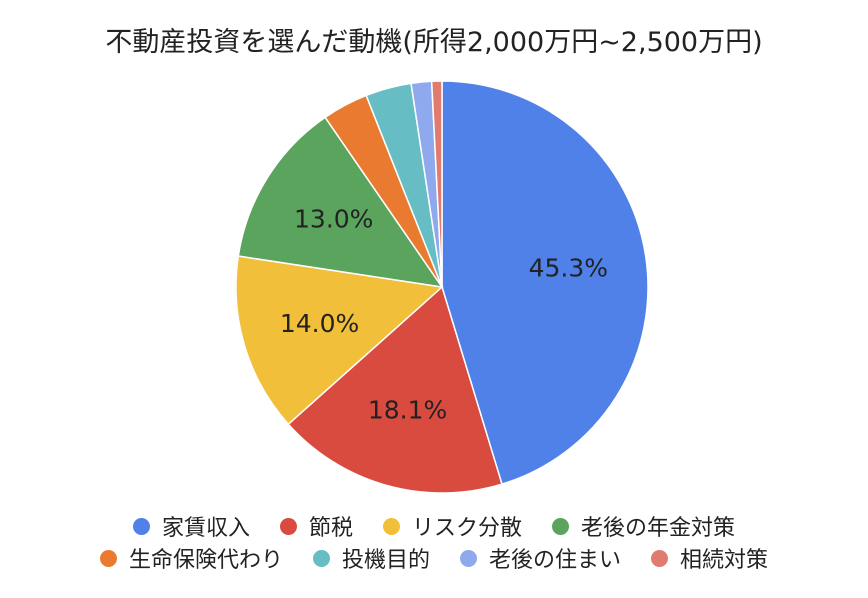 The image size is (868, 598). I want to click on legend-label: 家賃収入, so click(205, 528).